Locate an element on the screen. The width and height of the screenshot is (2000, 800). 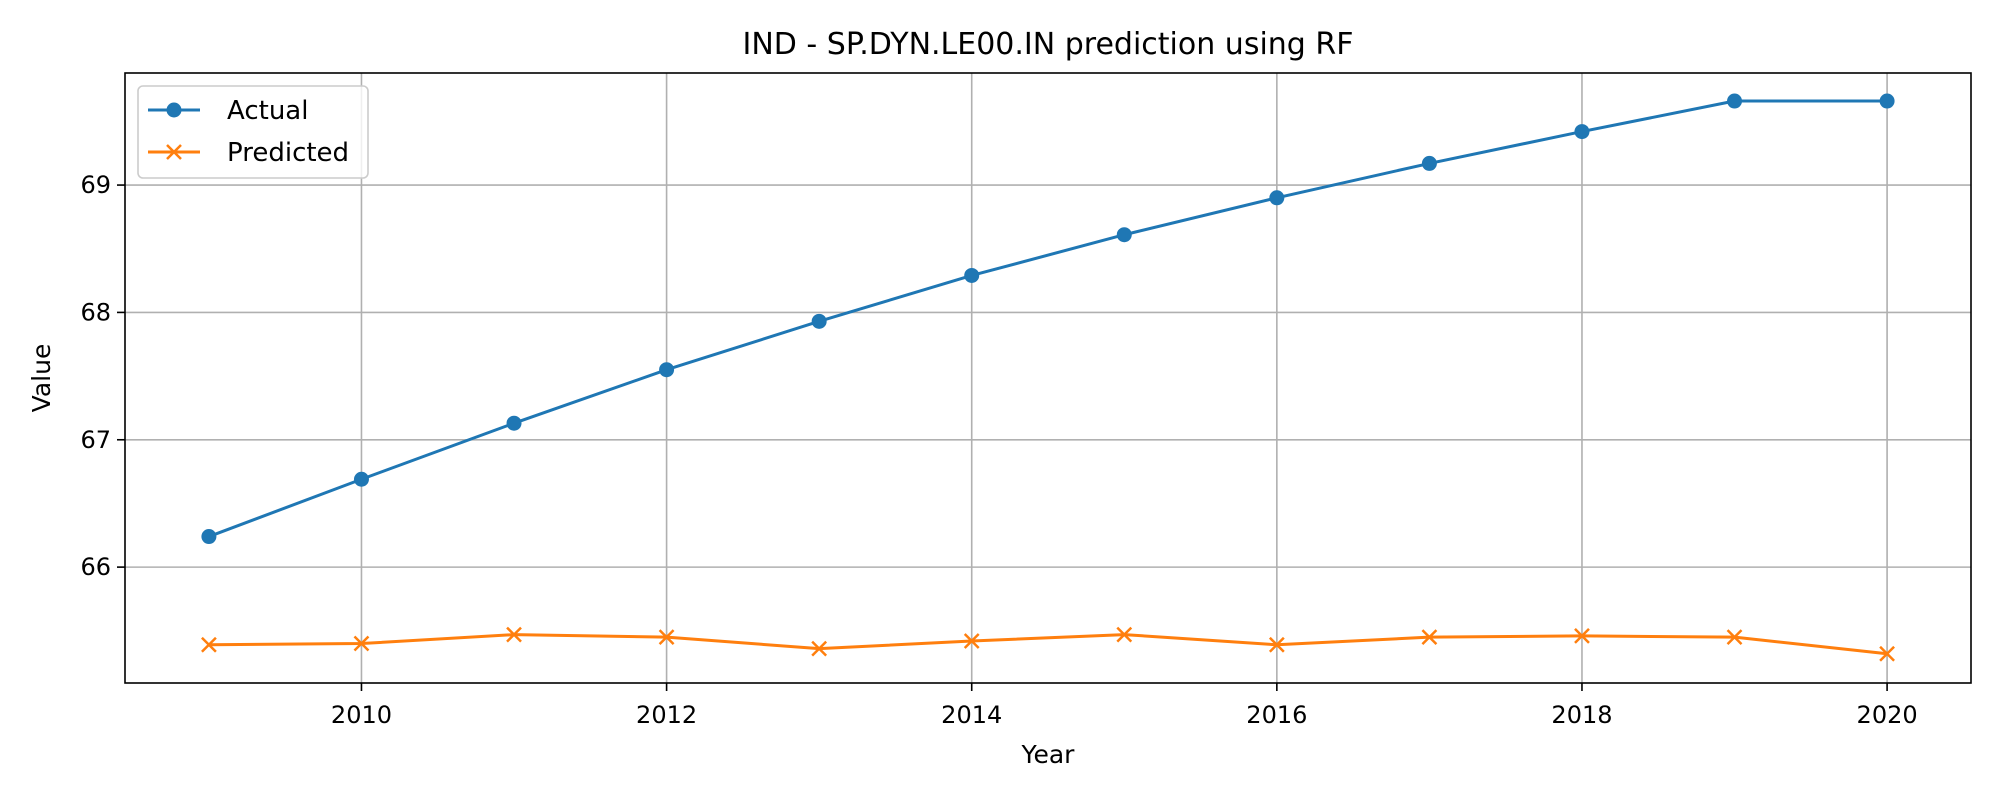
x-tick-label: 2012 is located at coordinates (666, 715).